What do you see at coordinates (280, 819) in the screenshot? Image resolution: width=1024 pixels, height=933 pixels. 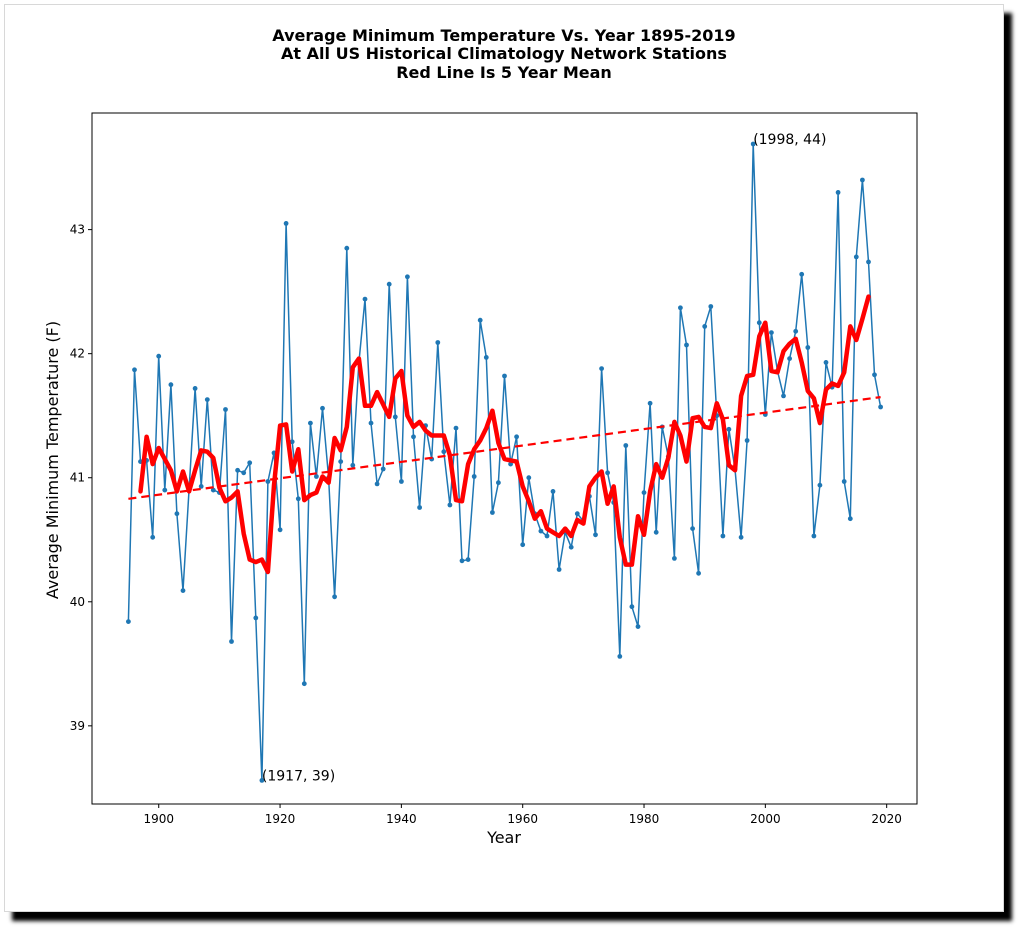 I see `x-tick-label: 1920` at bounding box center [280, 819].